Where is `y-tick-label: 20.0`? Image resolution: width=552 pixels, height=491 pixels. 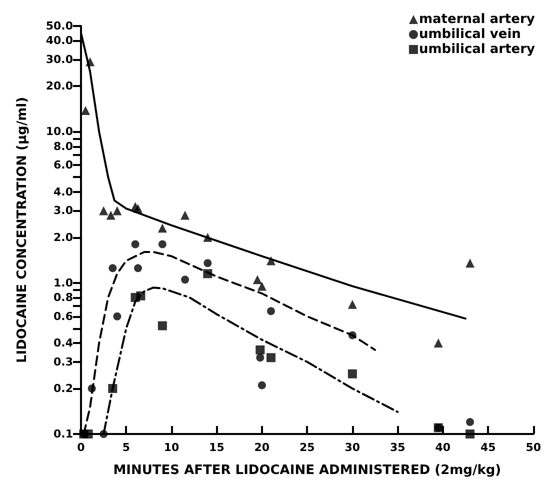
y-tick-label: 20.0 is located at coordinates (60, 86).